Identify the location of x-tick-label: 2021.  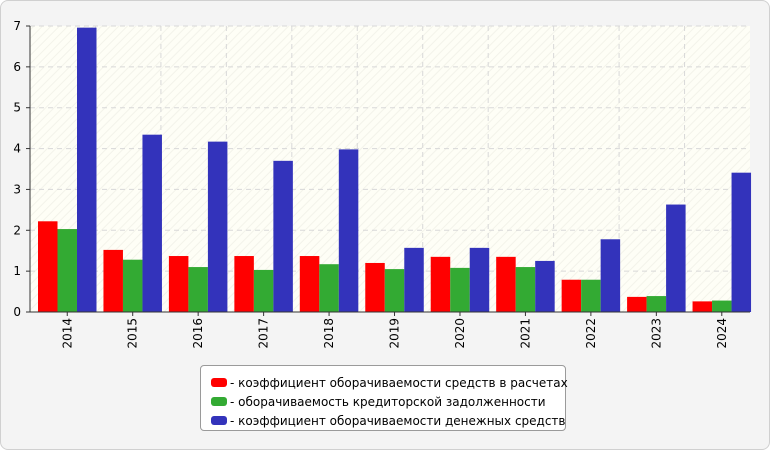
(525, 333).